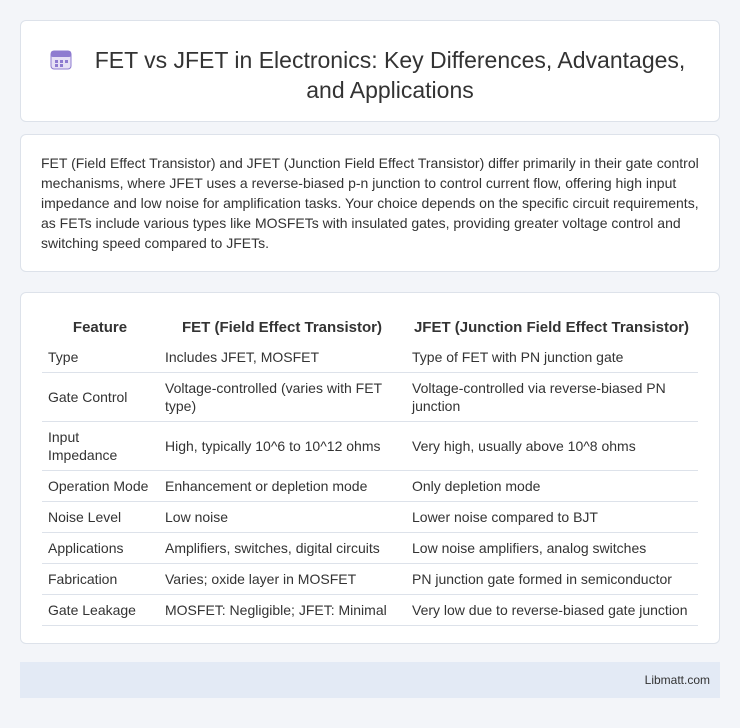 This screenshot has height=728, width=740. What do you see at coordinates (282, 327) in the screenshot?
I see `column-header: FET (Field Effect Transistor)` at bounding box center [282, 327].